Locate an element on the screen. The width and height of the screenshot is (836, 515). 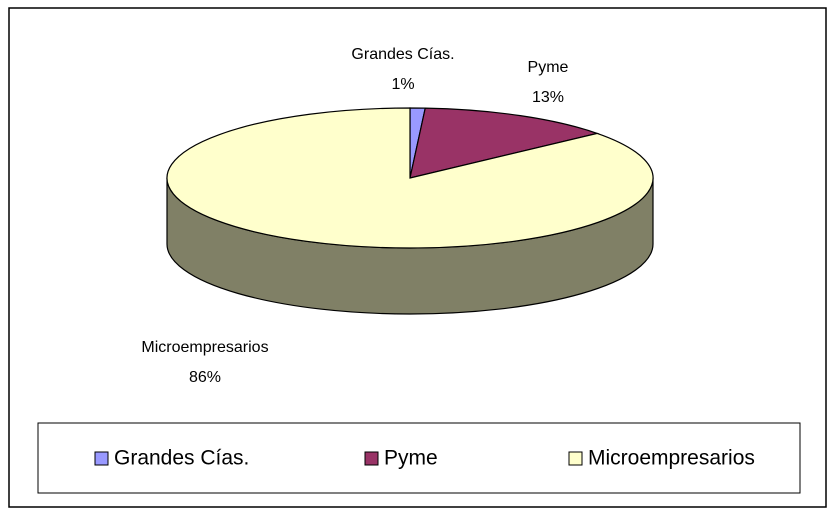
slice-value: 1% is located at coordinates (402, 84).